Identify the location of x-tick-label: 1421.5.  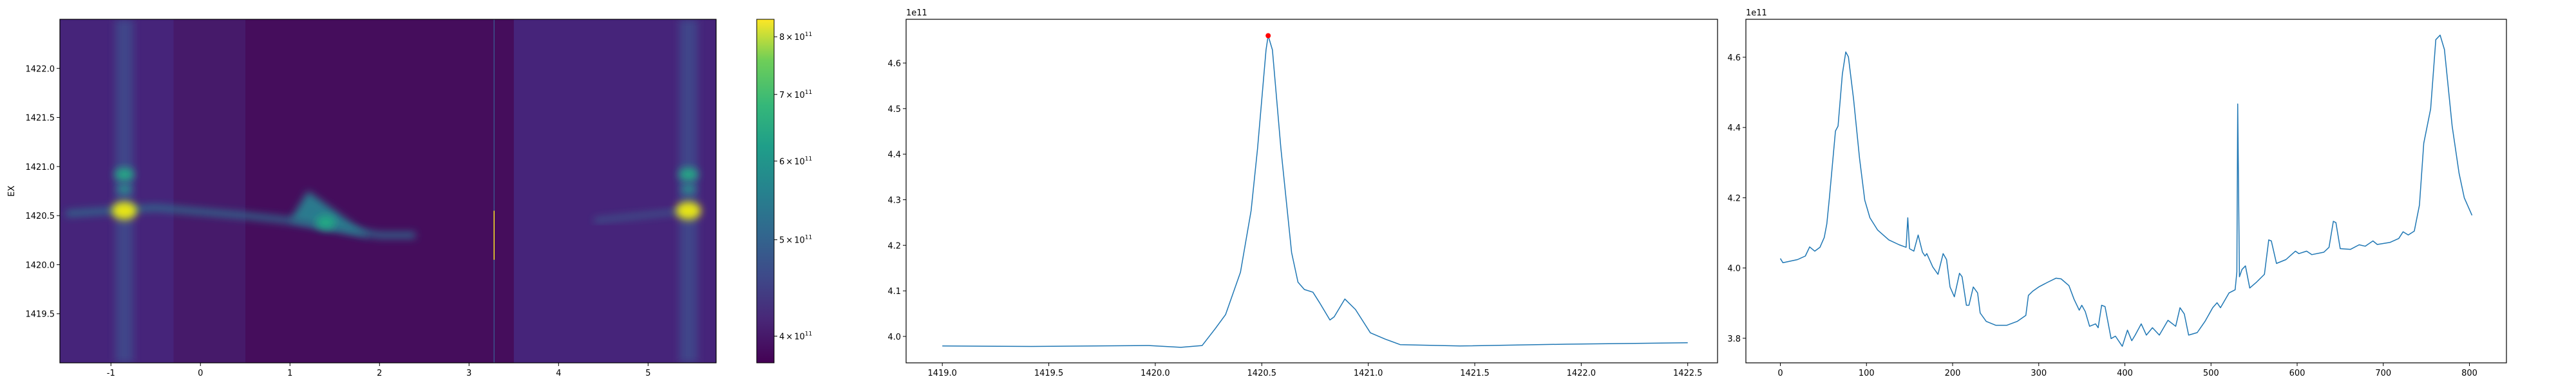
(1475, 373).